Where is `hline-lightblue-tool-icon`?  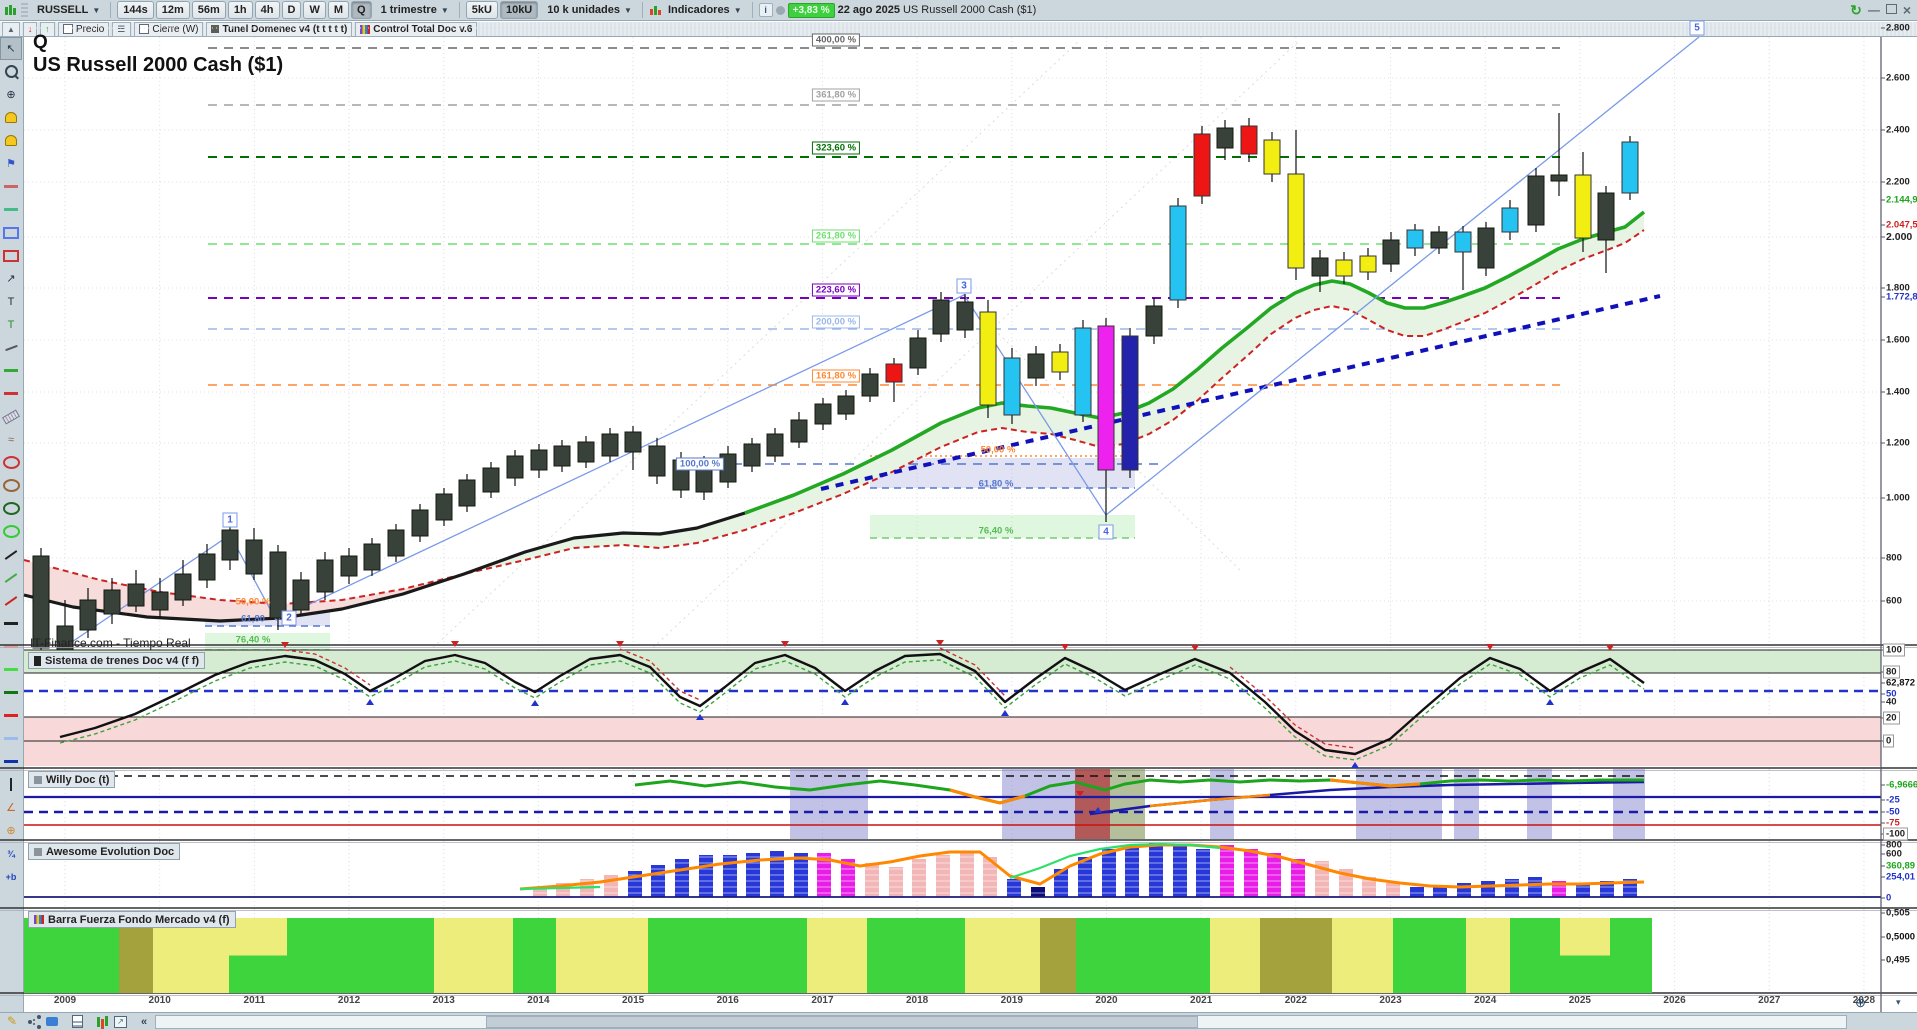 hline-lightblue-tool-icon is located at coordinates (11, 738).